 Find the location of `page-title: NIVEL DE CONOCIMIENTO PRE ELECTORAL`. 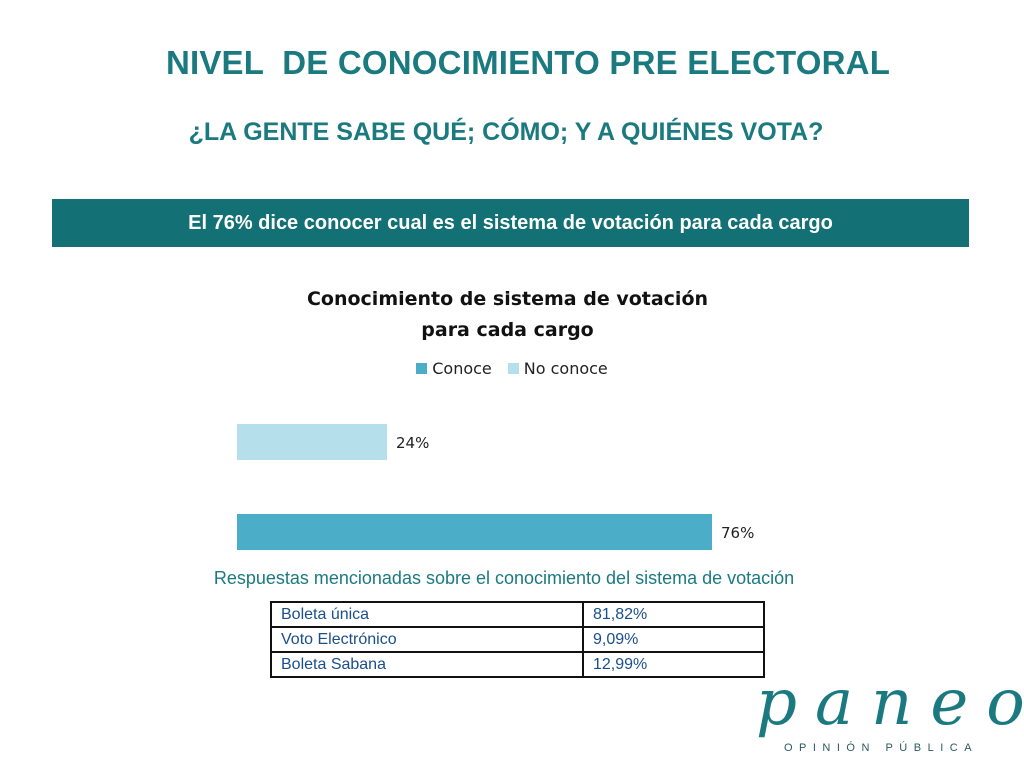

page-title: NIVEL DE CONOCIMIENTO PRE ELECTORAL is located at coordinates (528, 62).